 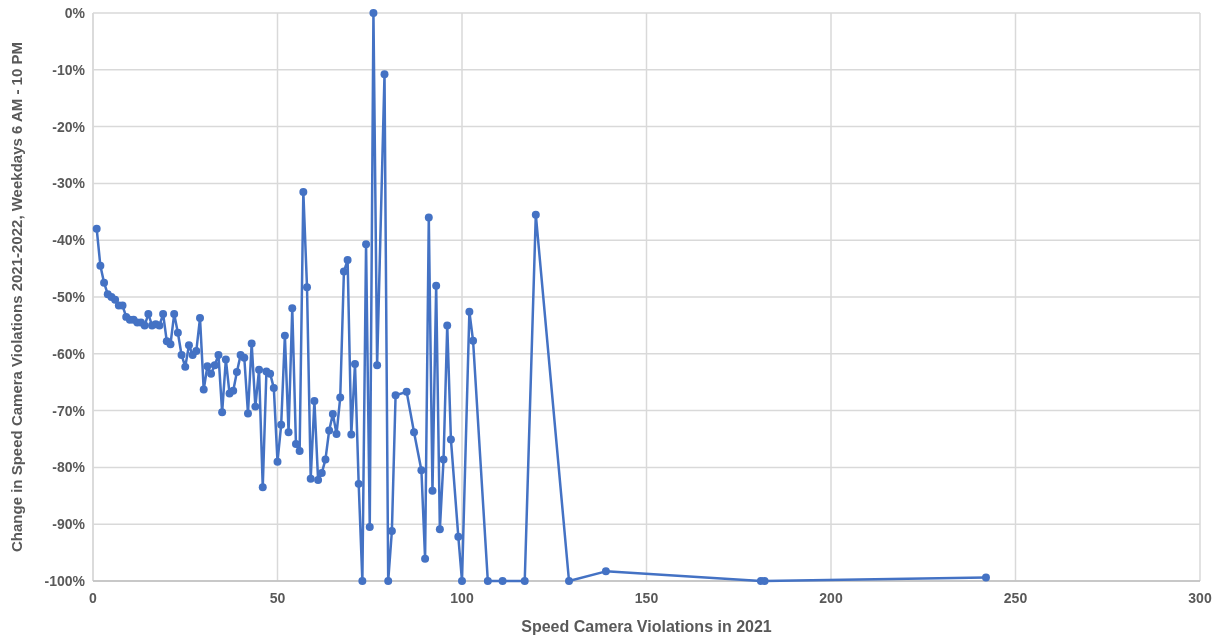 I want to click on y-tick-label: -40%, so click(x=69, y=240).